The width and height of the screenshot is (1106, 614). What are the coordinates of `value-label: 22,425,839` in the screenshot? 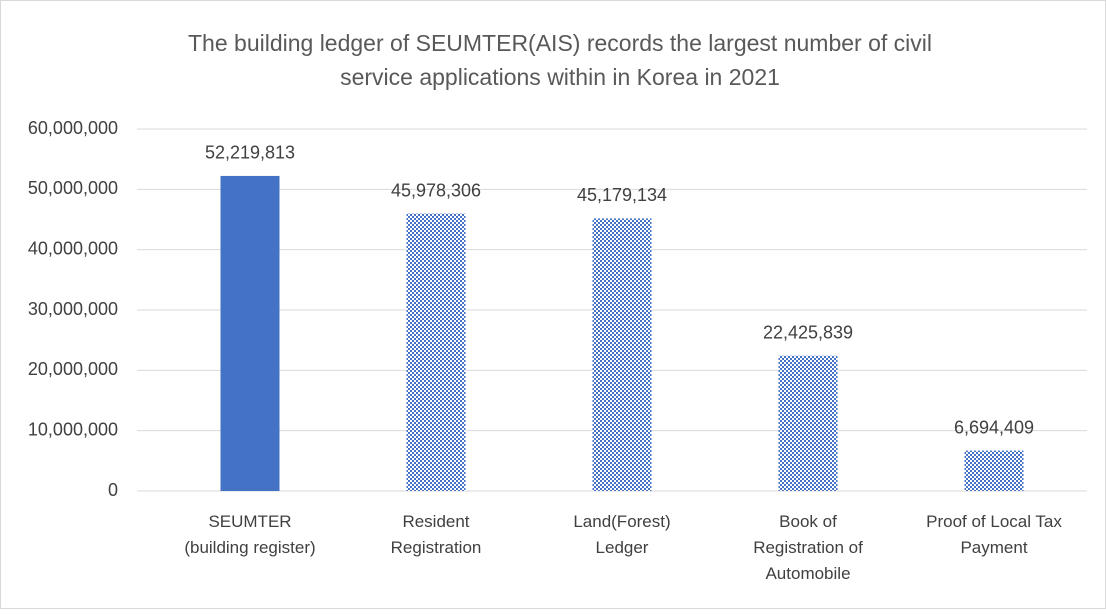 It's located at (808, 332).